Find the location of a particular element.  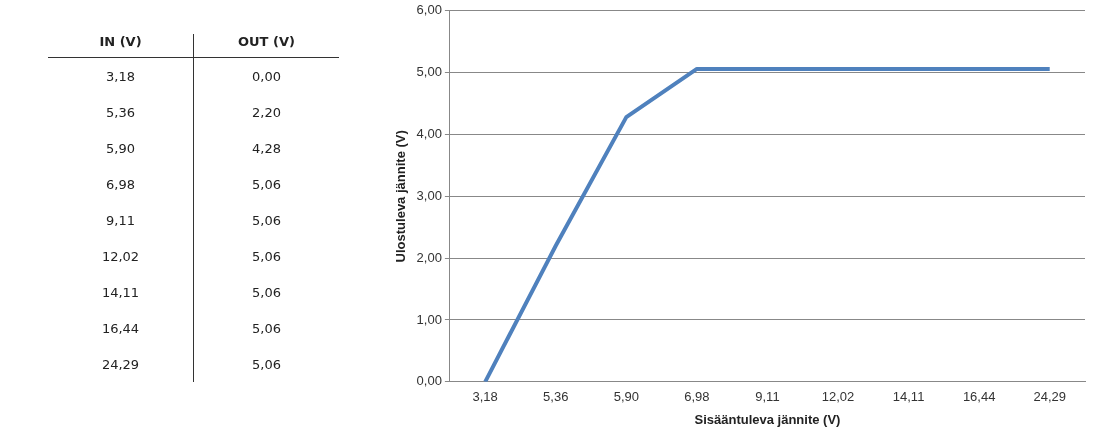

text: 9,11 is located at coordinates (121, 220).